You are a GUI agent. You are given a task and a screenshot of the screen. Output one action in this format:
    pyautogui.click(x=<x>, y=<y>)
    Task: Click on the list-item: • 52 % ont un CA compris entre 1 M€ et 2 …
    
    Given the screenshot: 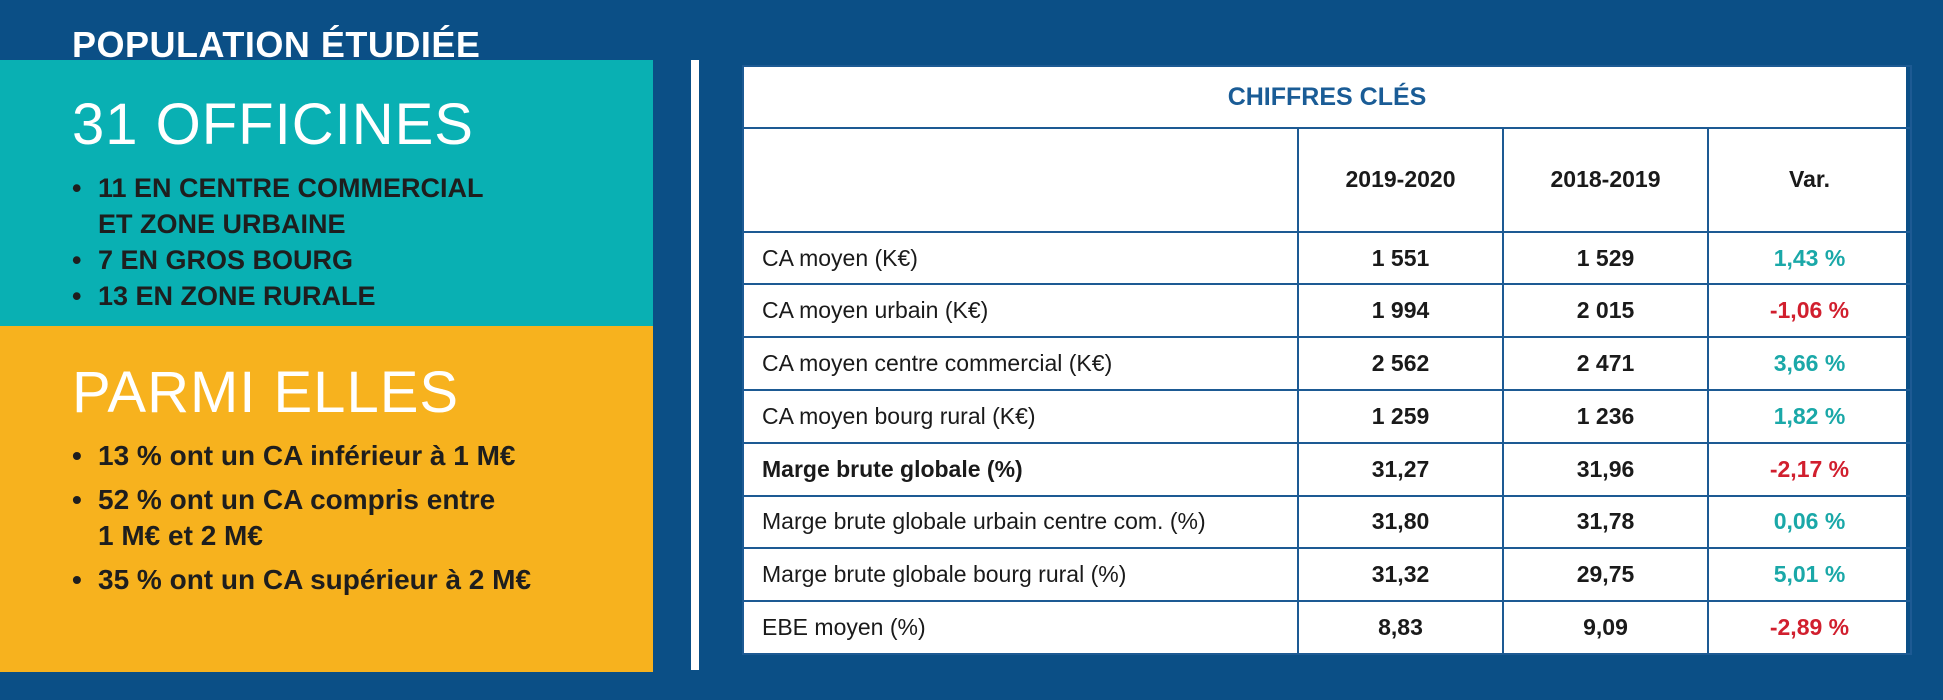 What is the action you would take?
    pyautogui.click(x=284, y=517)
    